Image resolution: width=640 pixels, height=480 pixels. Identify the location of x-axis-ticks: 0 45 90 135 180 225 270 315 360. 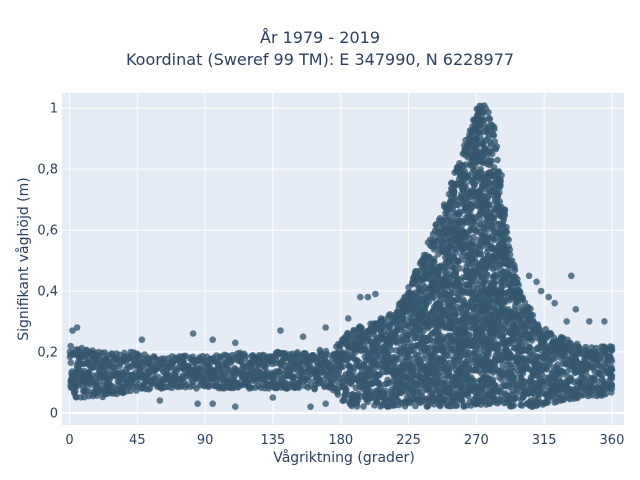
(344, 440).